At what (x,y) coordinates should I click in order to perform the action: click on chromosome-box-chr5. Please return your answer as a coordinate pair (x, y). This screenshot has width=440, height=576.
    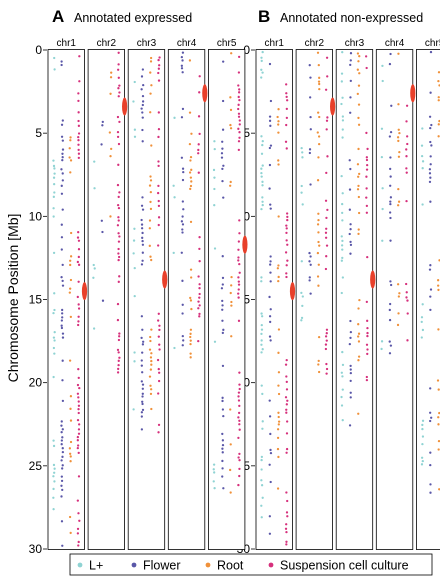
    Looking at the image, I should click on (427, 299).